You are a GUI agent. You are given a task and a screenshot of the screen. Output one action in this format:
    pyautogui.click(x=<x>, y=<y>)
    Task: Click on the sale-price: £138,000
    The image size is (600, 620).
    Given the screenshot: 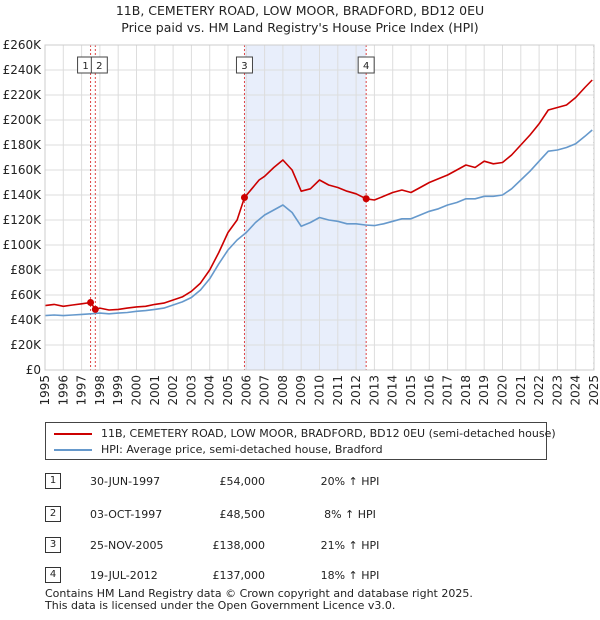 What is the action you would take?
    pyautogui.click(x=239, y=545)
    